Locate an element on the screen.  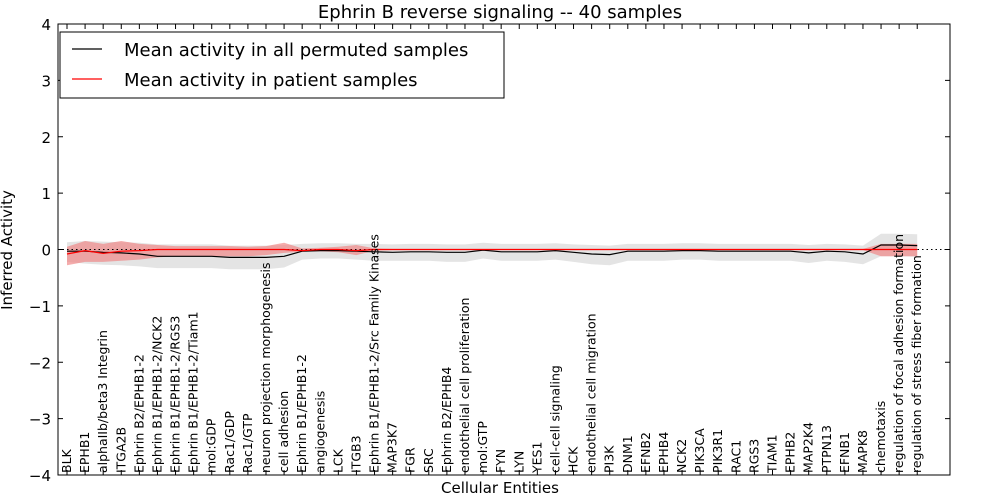
x-tick-label: HCK is located at coordinates (573, 459).